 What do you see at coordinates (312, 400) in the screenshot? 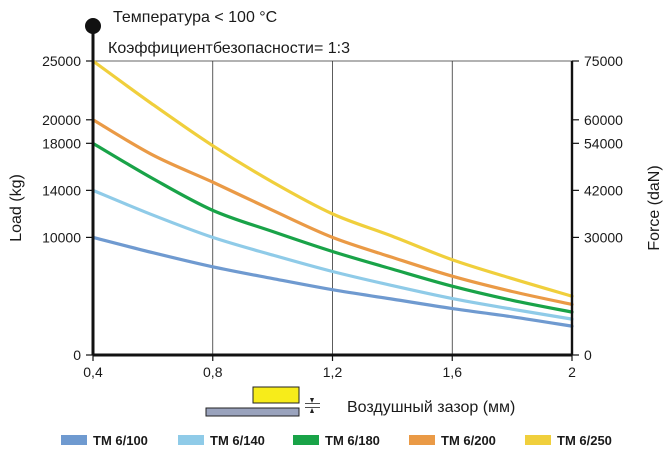
I see `gap-arrow-down` at bounding box center [312, 400].